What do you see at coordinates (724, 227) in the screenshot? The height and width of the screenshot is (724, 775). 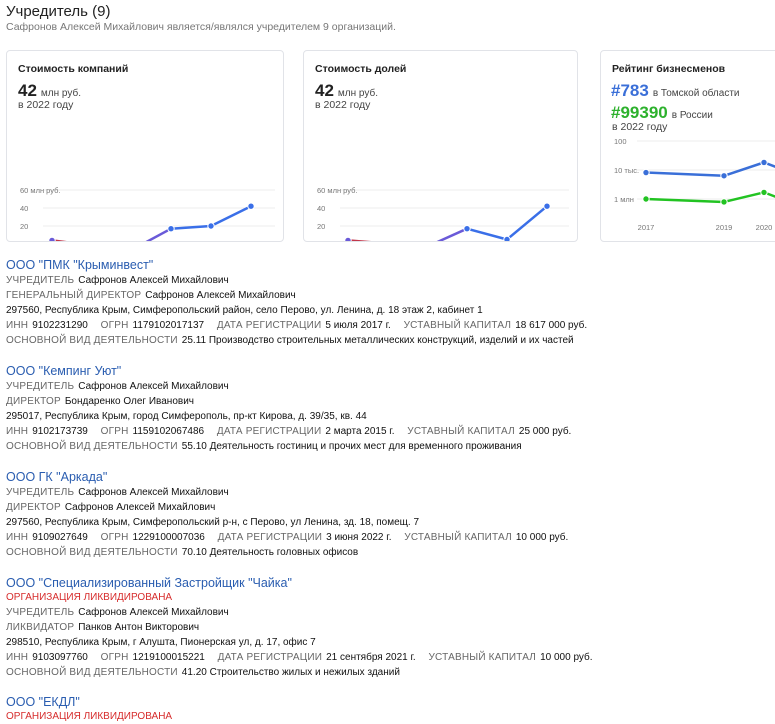 I see `x-tick-label: 2019` at bounding box center [724, 227].